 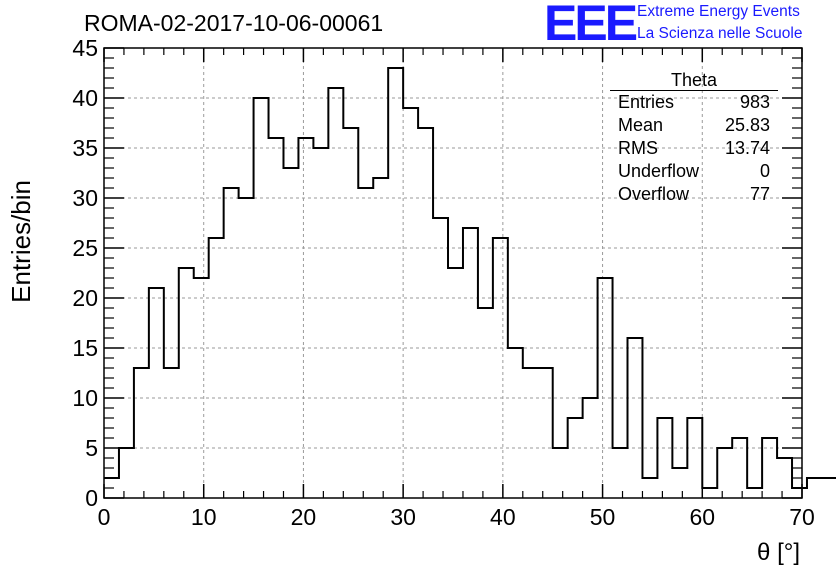 What do you see at coordinates (603, 517) in the screenshot?
I see `x-tick-label: 50` at bounding box center [603, 517].